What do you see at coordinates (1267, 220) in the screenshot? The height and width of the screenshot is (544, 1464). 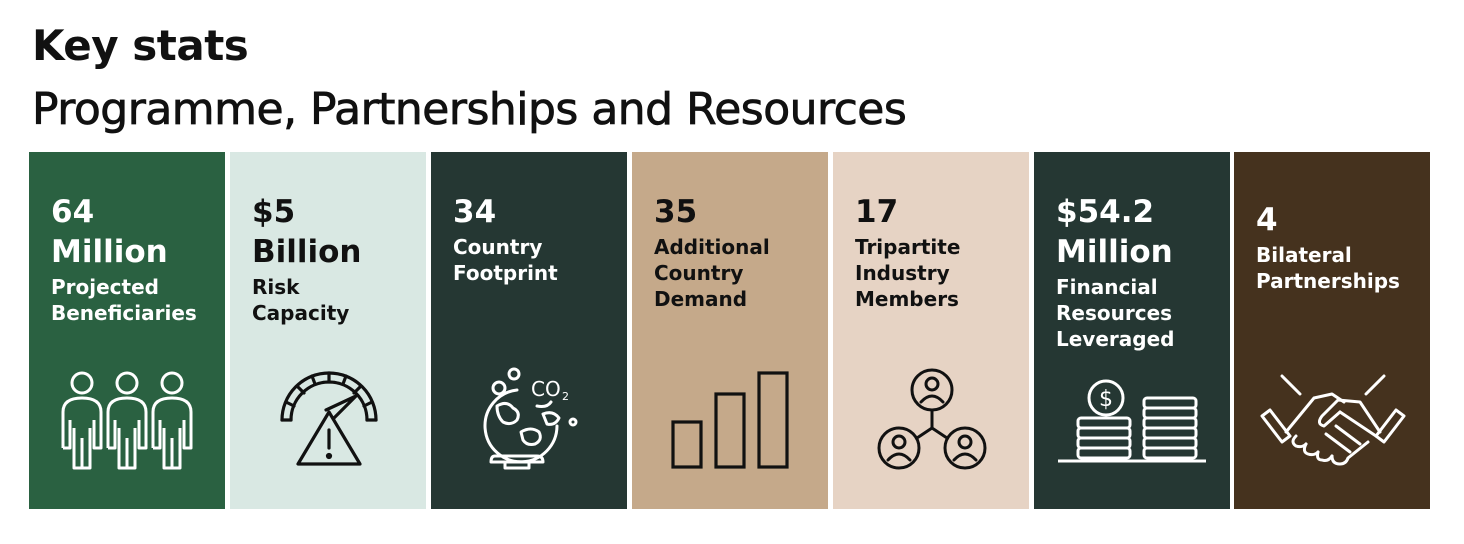 I see `stat-value: 4` at bounding box center [1267, 220].